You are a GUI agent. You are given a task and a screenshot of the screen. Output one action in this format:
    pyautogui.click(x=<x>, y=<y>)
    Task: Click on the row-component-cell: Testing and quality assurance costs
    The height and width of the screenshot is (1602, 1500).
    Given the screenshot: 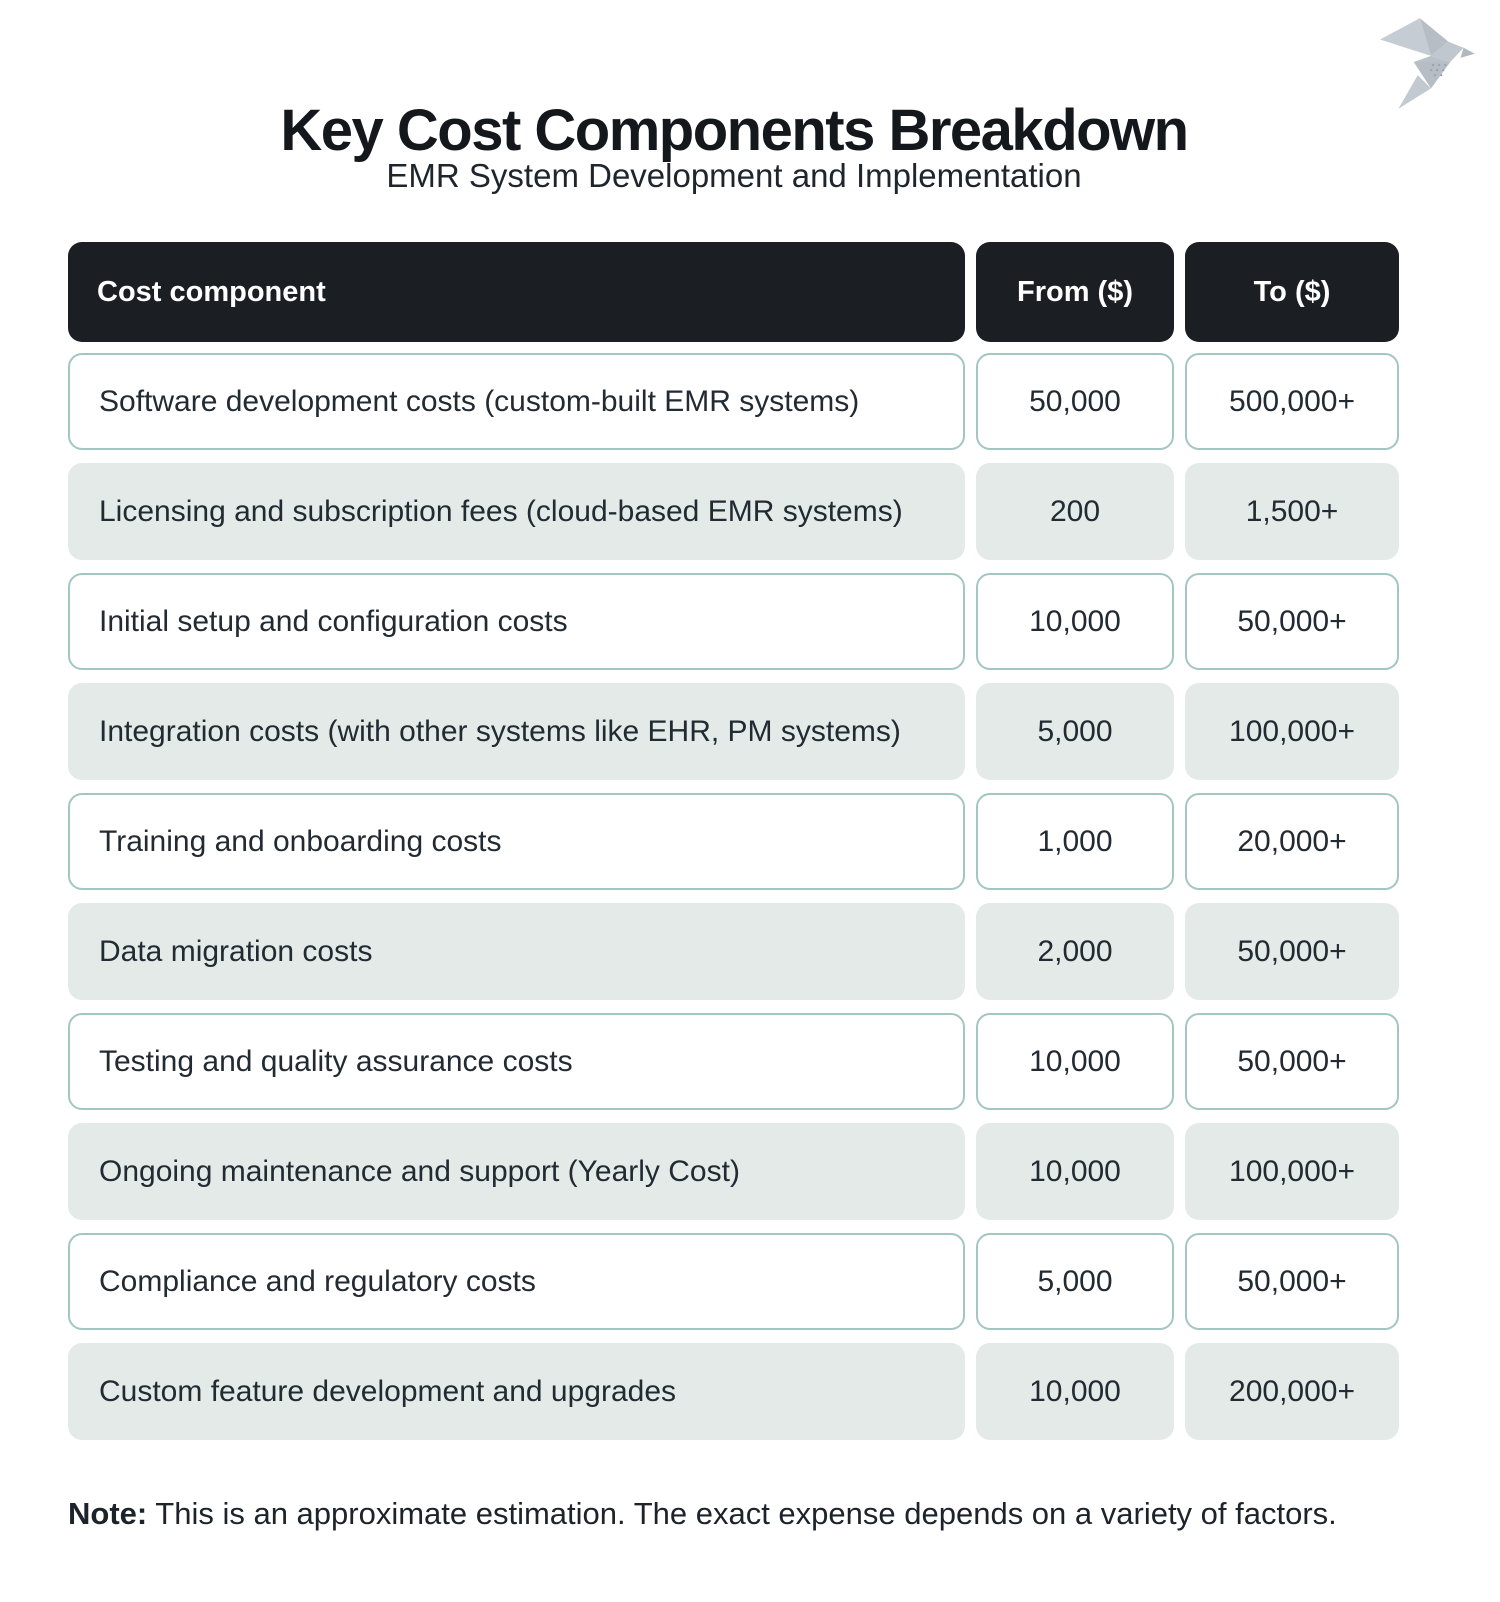 What is the action you would take?
    pyautogui.click(x=516, y=1061)
    